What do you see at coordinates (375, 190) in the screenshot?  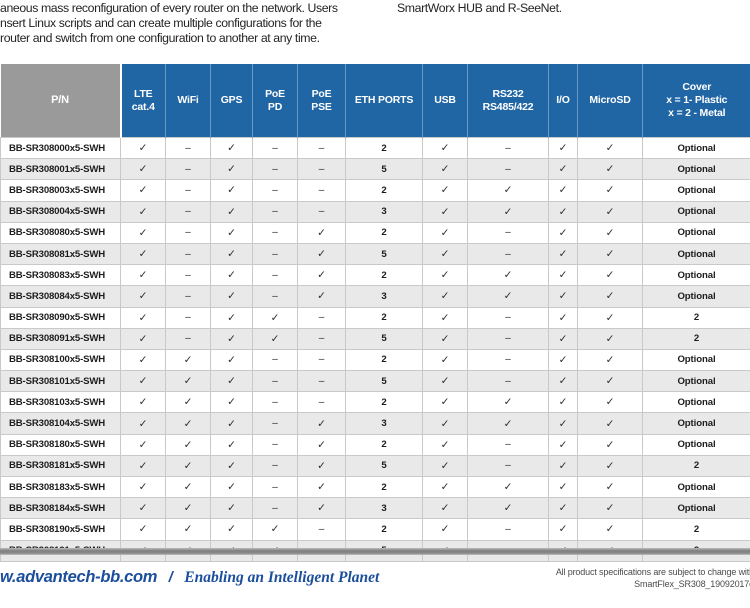 I see `table-row: BB-SR308003x5-SWH ✓ – ✓ – – 2 ✓ ✓ ✓ ✓ Optional` at bounding box center [375, 190].